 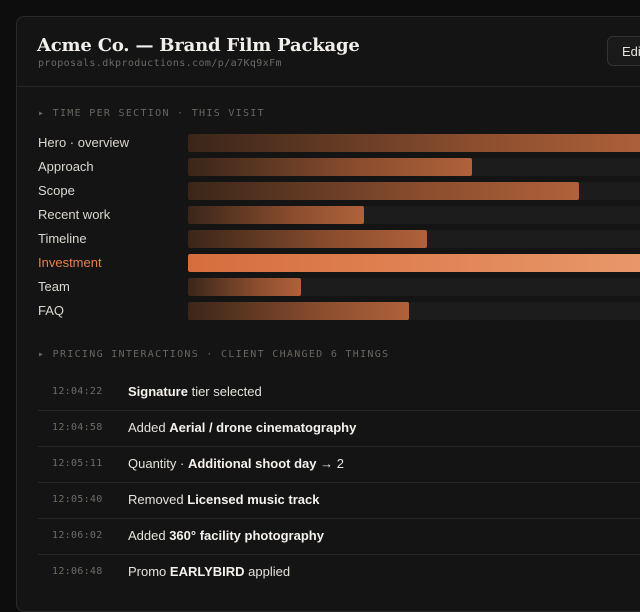 I want to click on section-time-row: Timeline, so click(x=328, y=239).